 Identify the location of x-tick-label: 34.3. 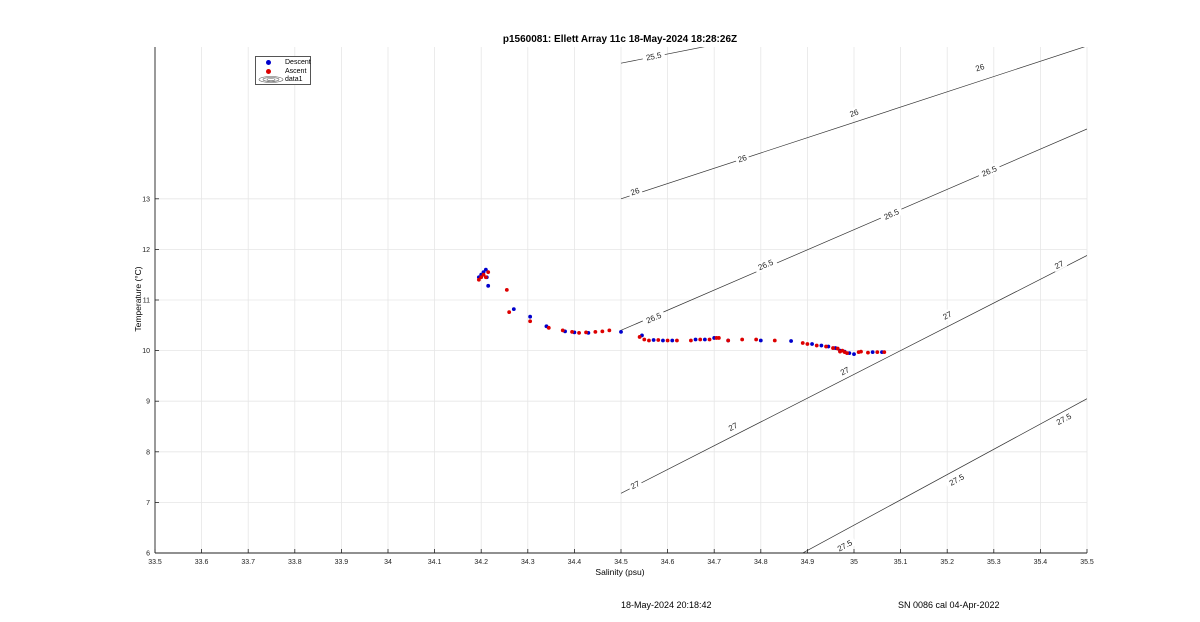
(528, 562).